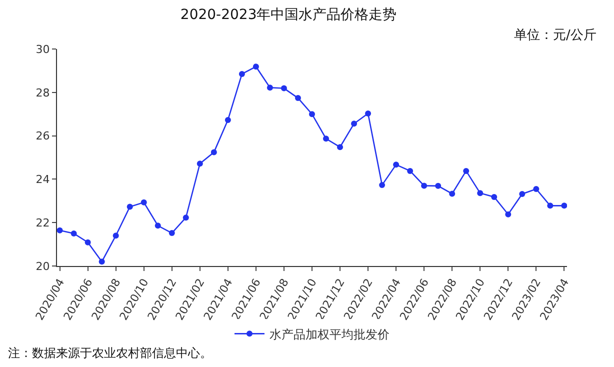 Image resolution: width=614 pixels, height=367 pixels. What do you see at coordinates (43, 93) in the screenshot?
I see `y-tick-label: 28` at bounding box center [43, 93].